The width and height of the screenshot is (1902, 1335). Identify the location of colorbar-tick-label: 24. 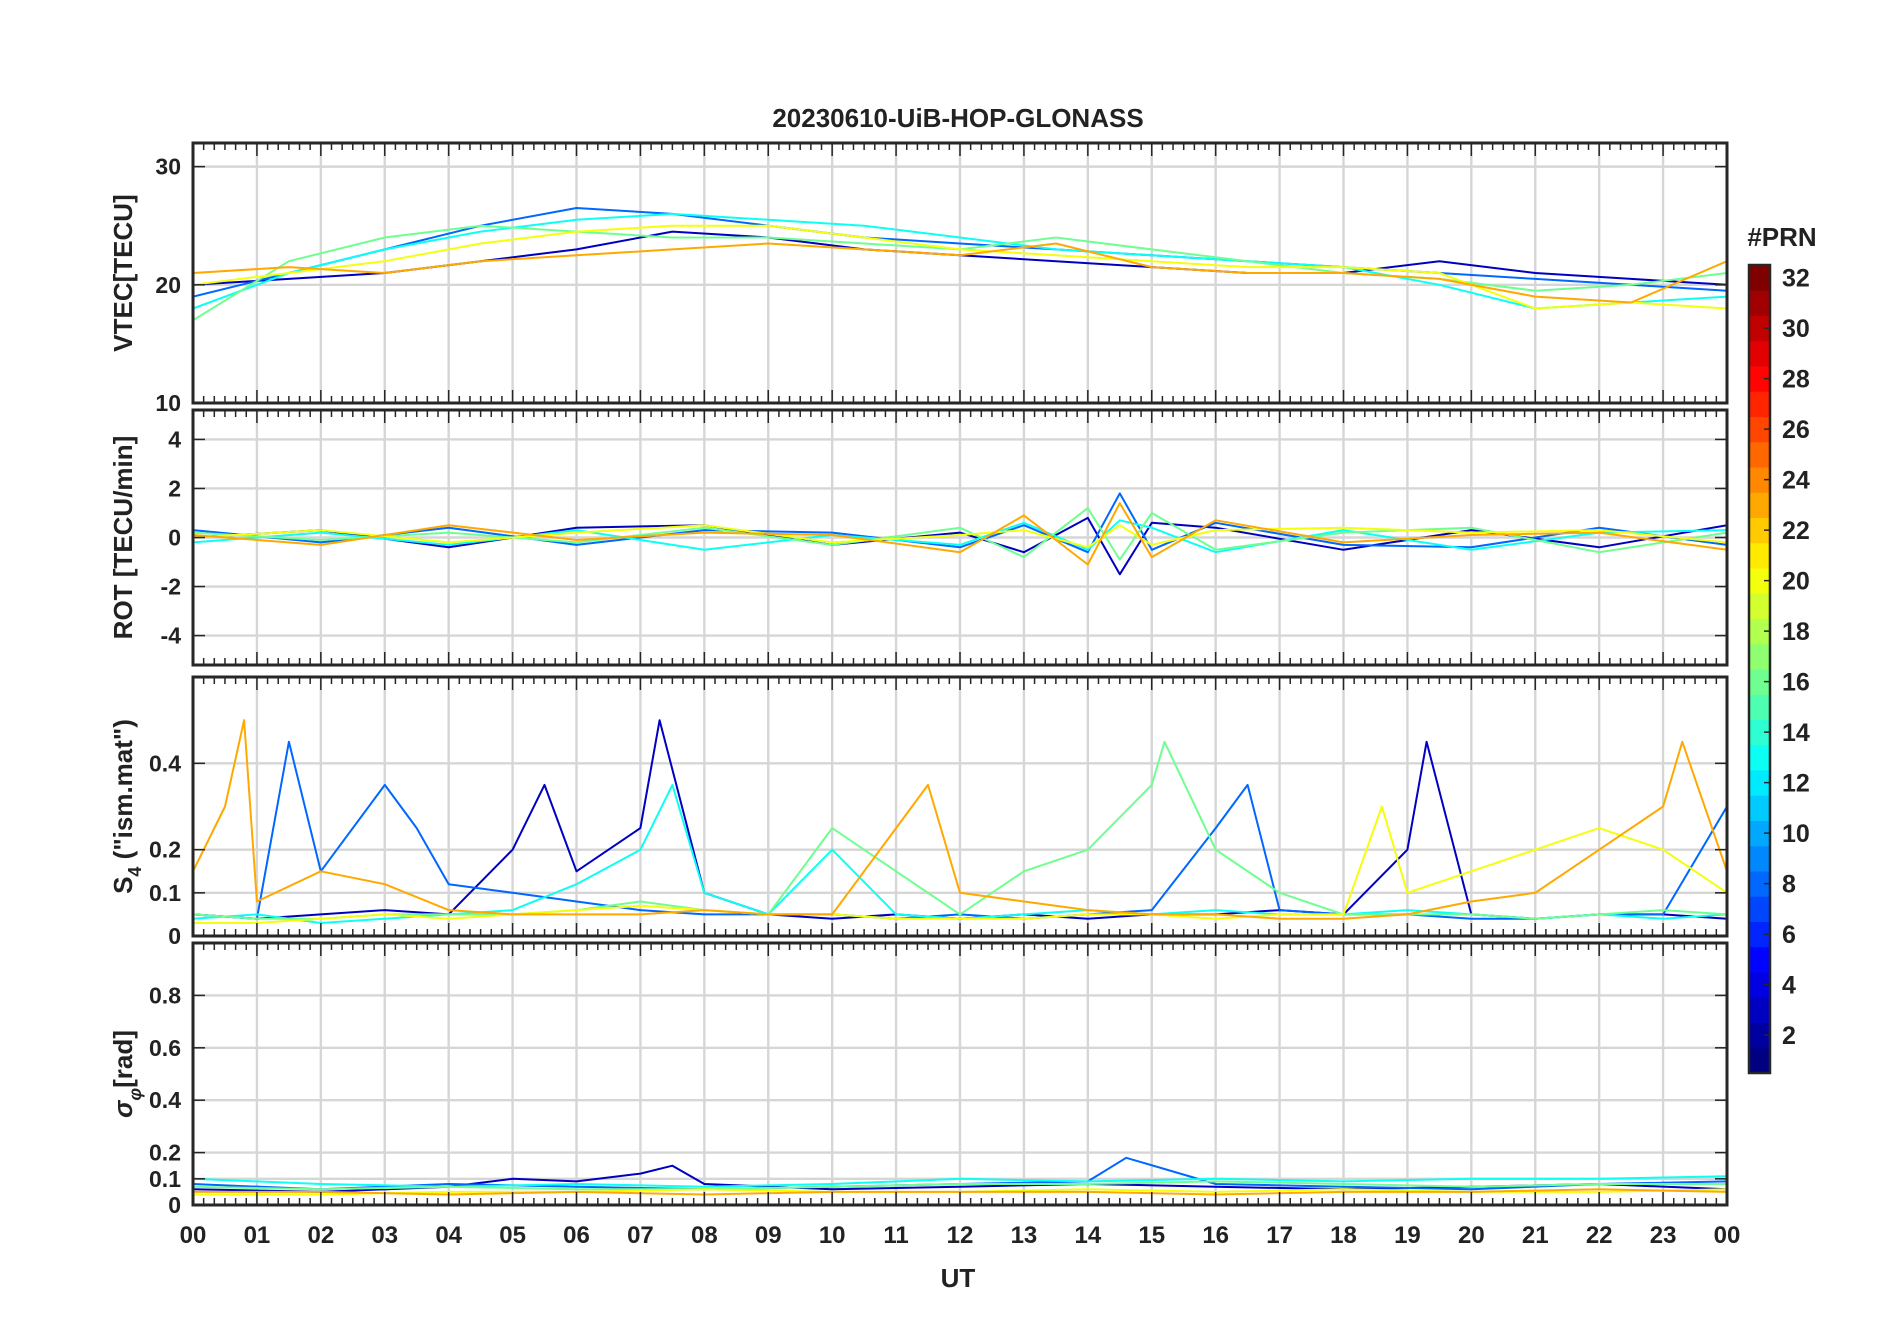
(1796, 481).